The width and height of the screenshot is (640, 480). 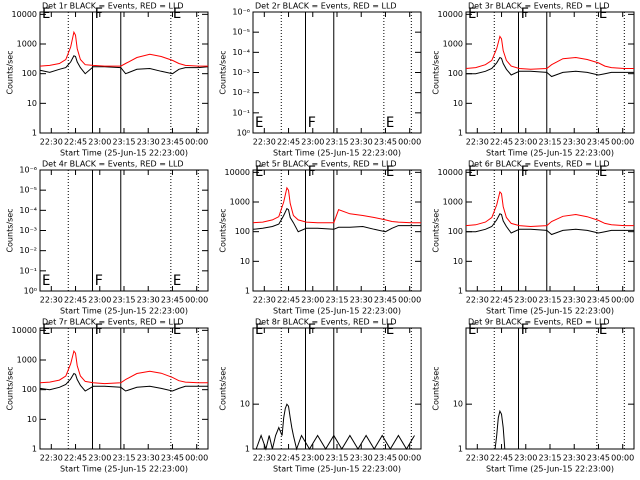 What do you see at coordinates (241, 112) in the screenshot?
I see `y-tick-label: 10⁻¹` at bounding box center [241, 112].